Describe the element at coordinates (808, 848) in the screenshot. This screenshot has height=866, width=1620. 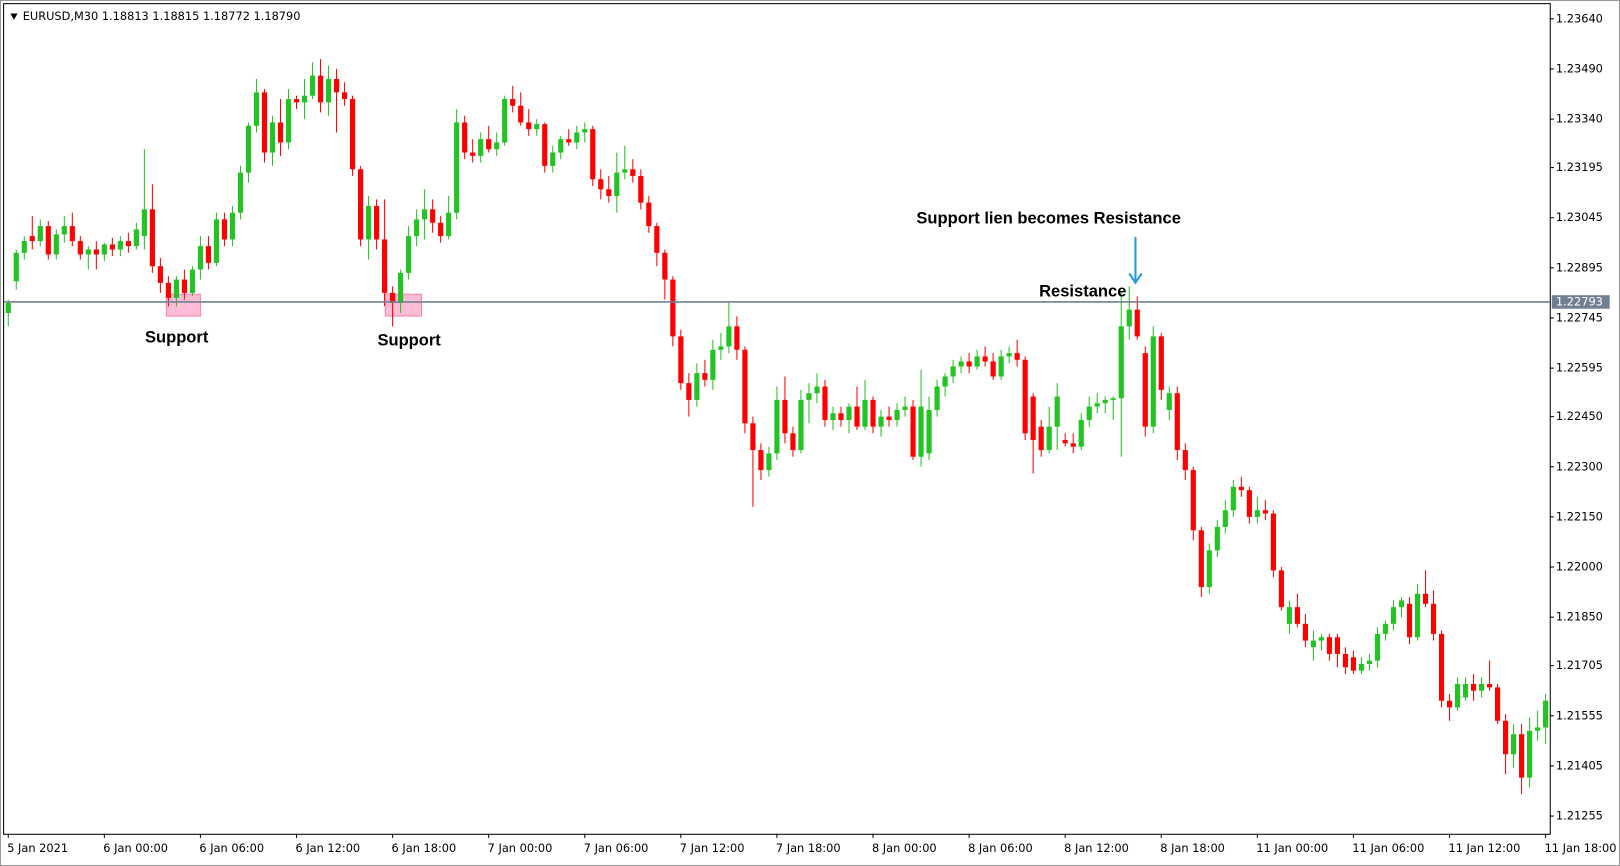
I see `x-tick-label: 7 Jan 18:00` at that location.